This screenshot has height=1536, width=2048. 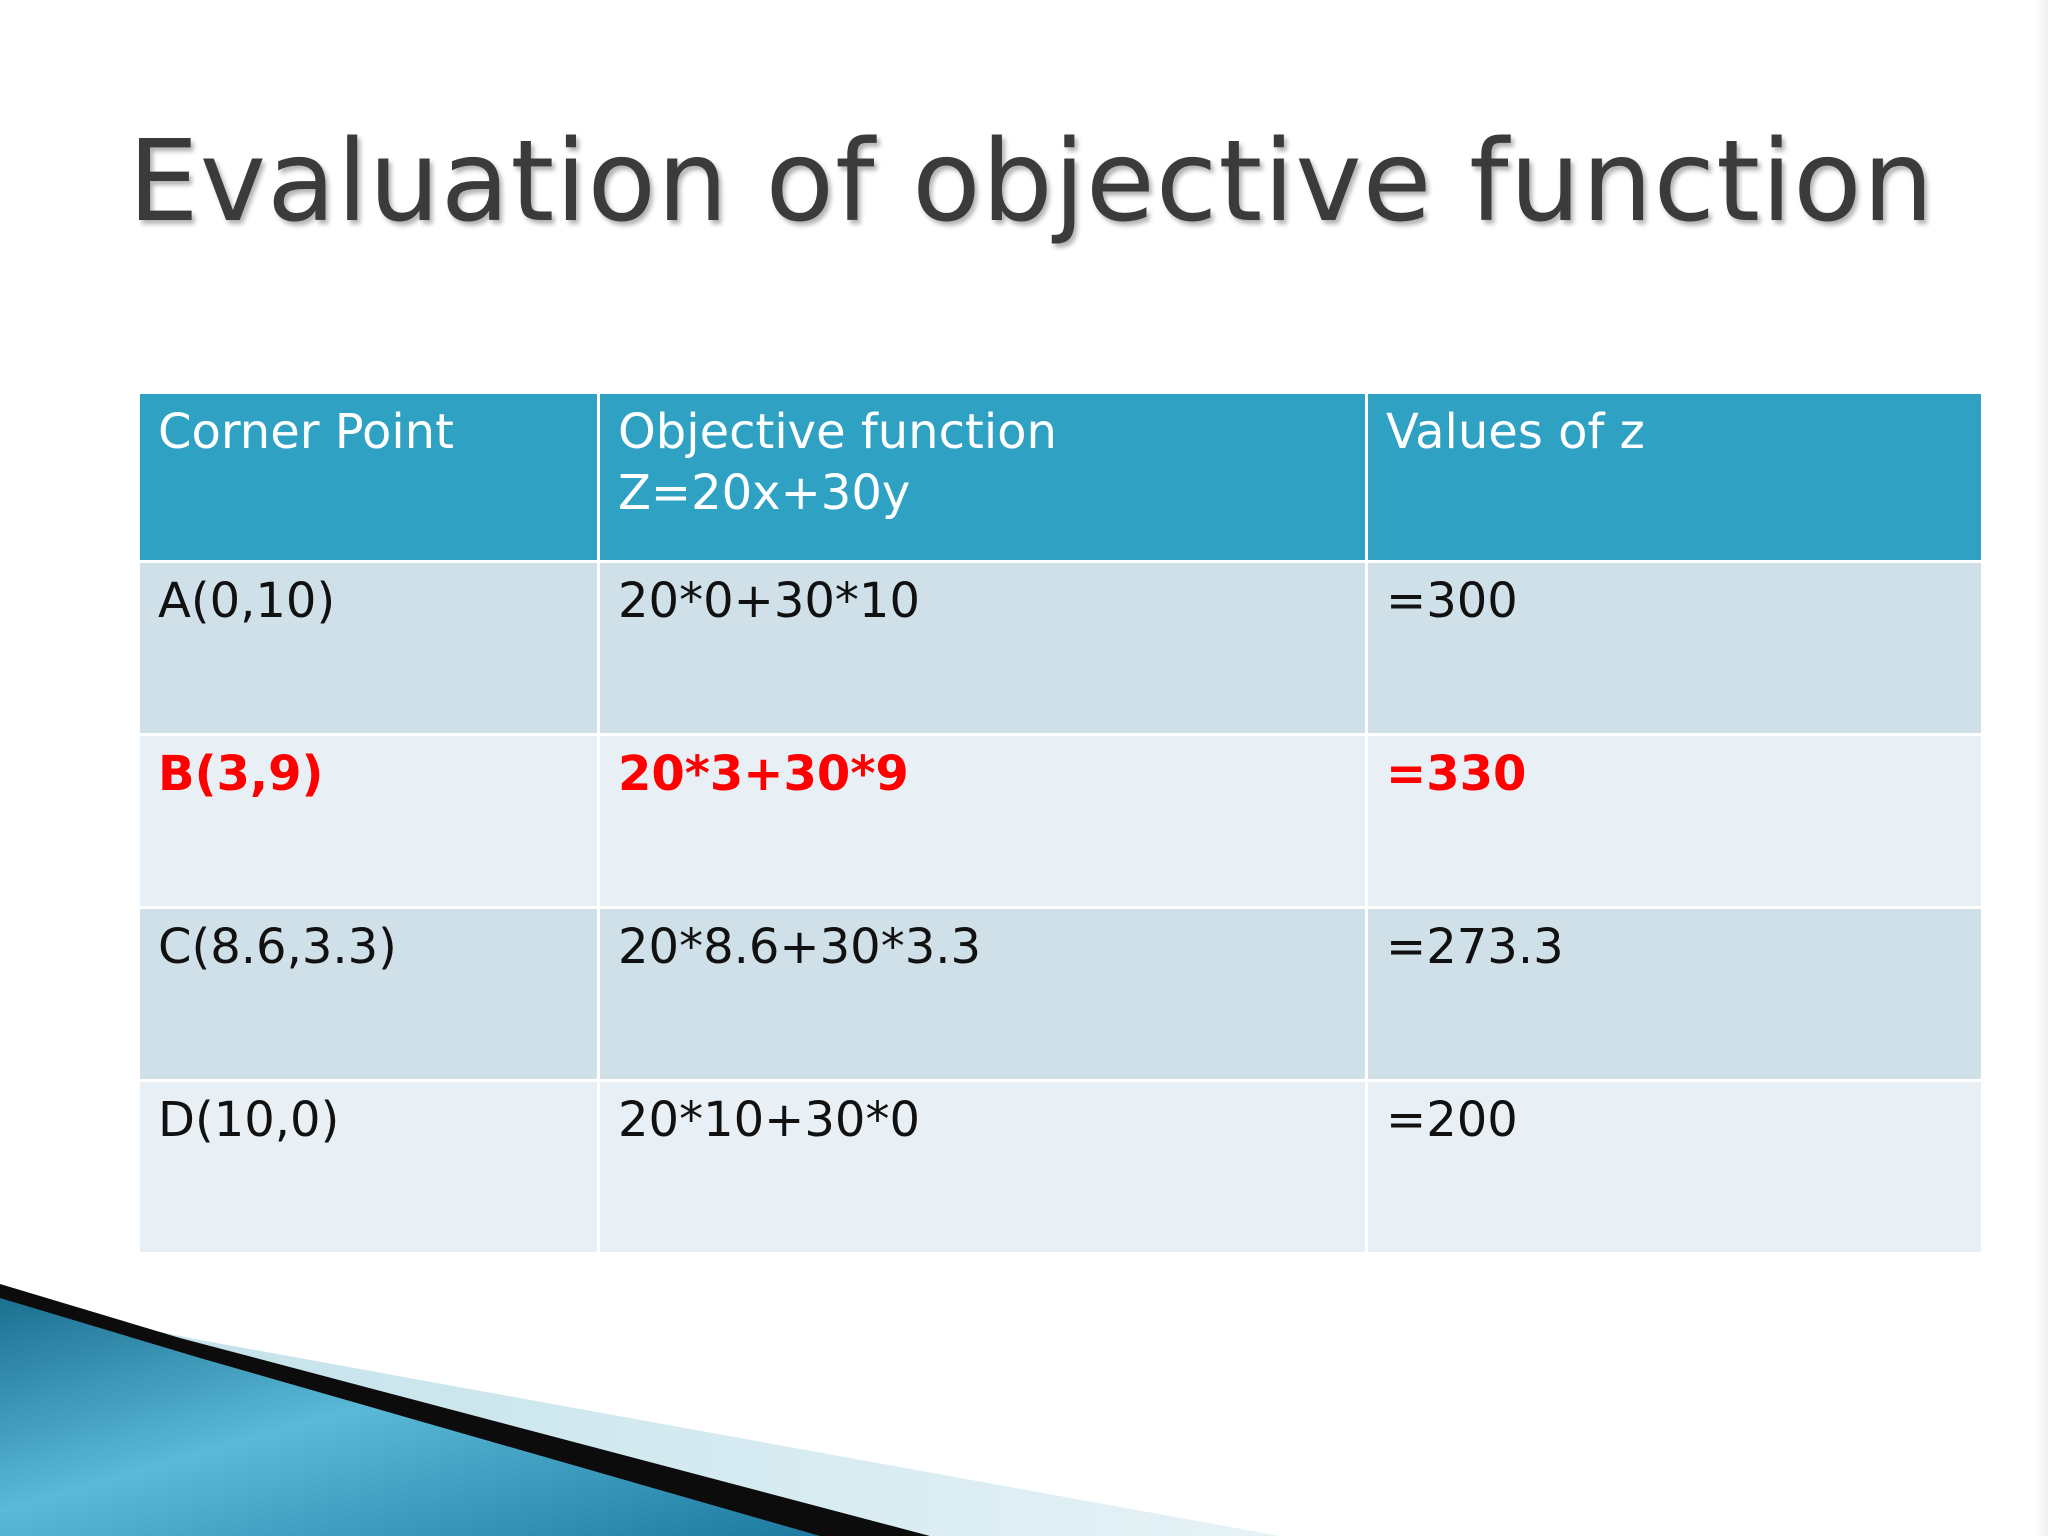 I want to click on cell-z-value: =330, so click(x=1674, y=821).